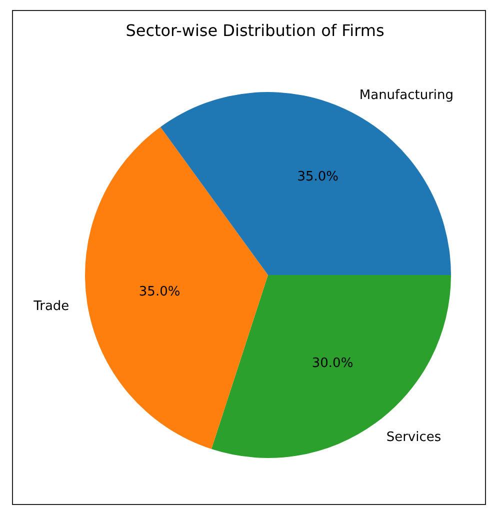 The image size is (498, 512). What do you see at coordinates (51, 306) in the screenshot?
I see `slice-label: Trade` at bounding box center [51, 306].